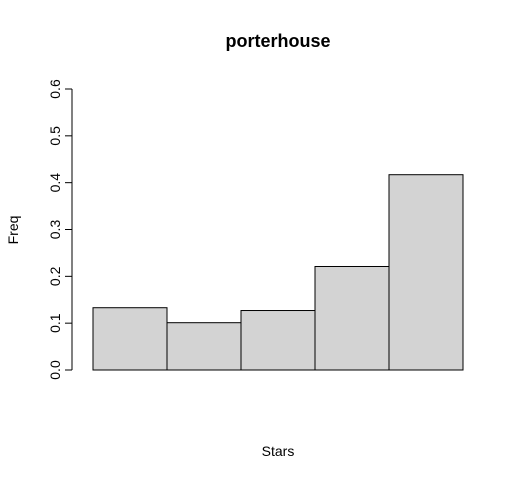  What do you see at coordinates (55, 370) in the screenshot?
I see `y-tick-label-0: 0.0` at bounding box center [55, 370].